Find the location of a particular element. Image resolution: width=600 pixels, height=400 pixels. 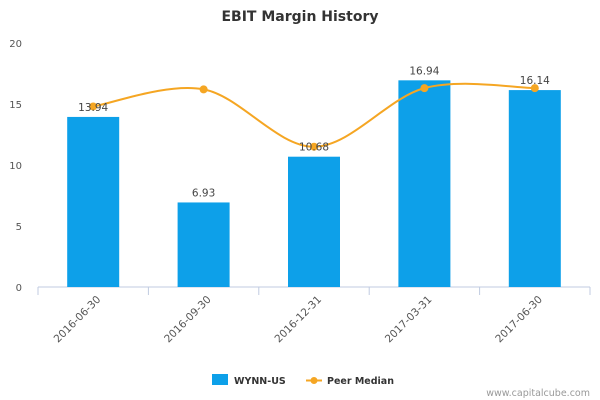

y-axis: 0 5 10 15 20 is located at coordinates (15, 166).